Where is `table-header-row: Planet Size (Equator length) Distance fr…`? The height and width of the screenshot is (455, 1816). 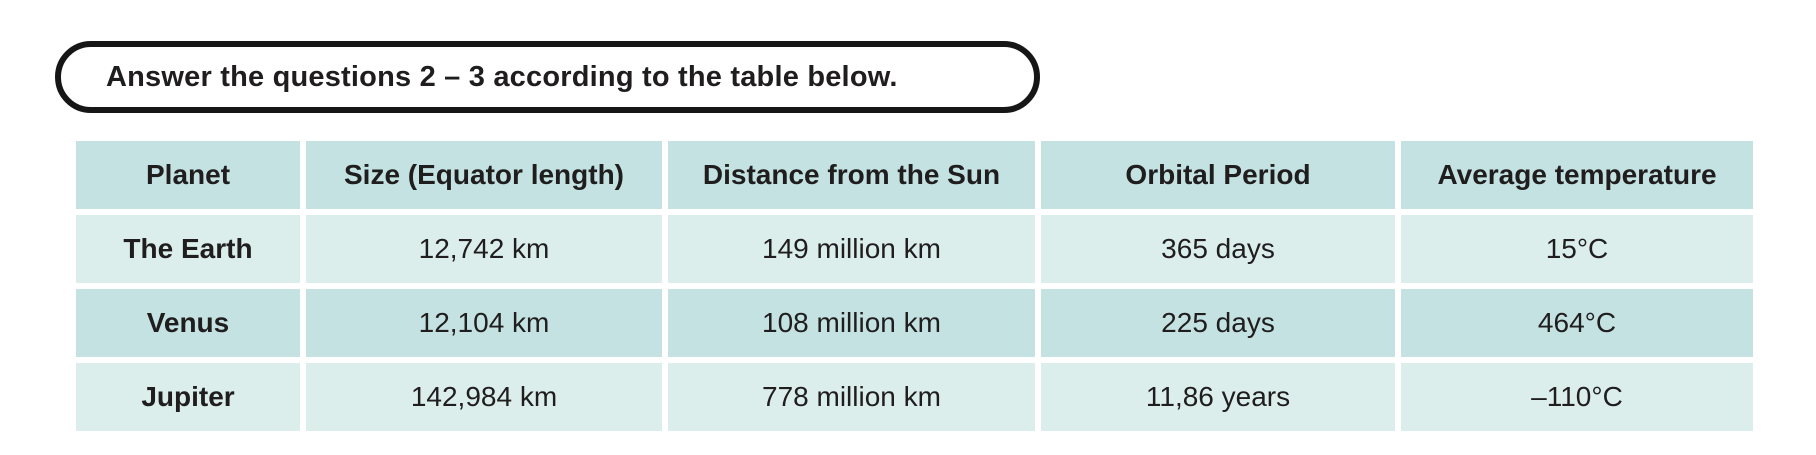
table-header-row: Planet Size (Equator length) Distance fr… is located at coordinates (914, 175).